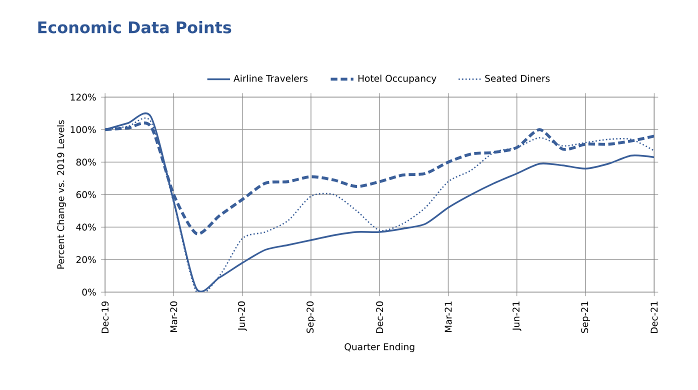 This screenshot has height=390, width=698. I want to click on y-tick-label: 0%, so click(89, 292).